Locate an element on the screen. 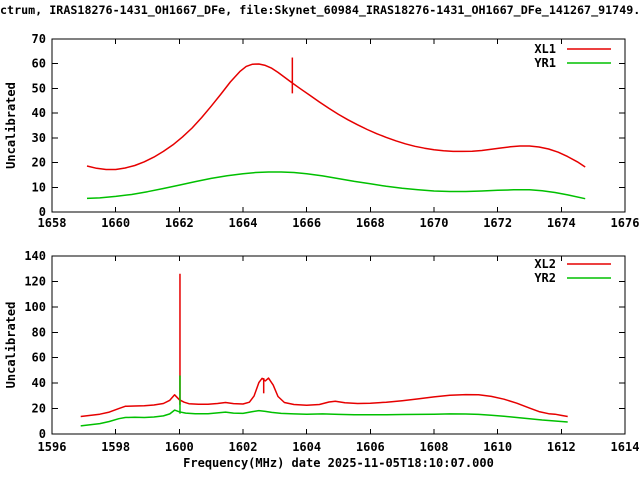 Image resolution: width=640 pixels, height=480 pixels. y-tick-label: 100 is located at coordinates (35, 307).